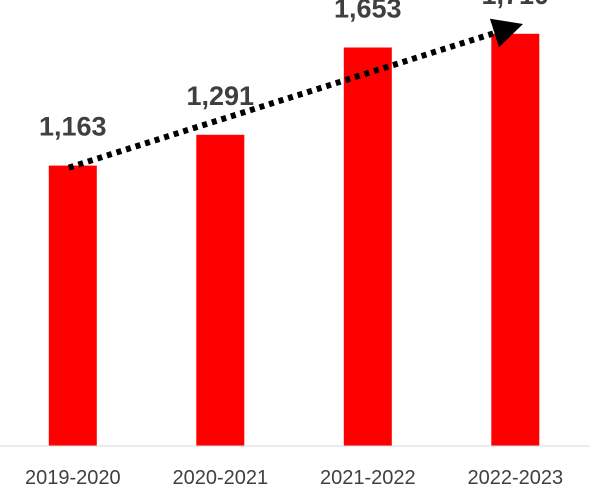 The height and width of the screenshot is (500, 590). What do you see at coordinates (294, 478) in the screenshot?
I see `x-tick-labels: 2019-2020 2020-2021 2021-2022 2022-2023` at bounding box center [294, 478].